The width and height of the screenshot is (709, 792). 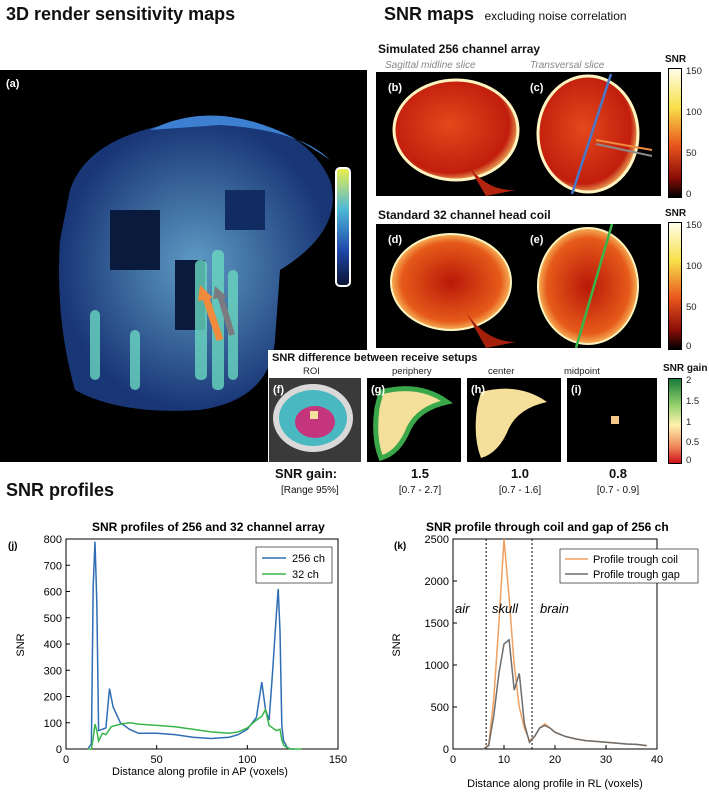 What do you see at coordinates (537, 240) in the screenshot?
I see `panel-e-label: (e)` at bounding box center [537, 240].